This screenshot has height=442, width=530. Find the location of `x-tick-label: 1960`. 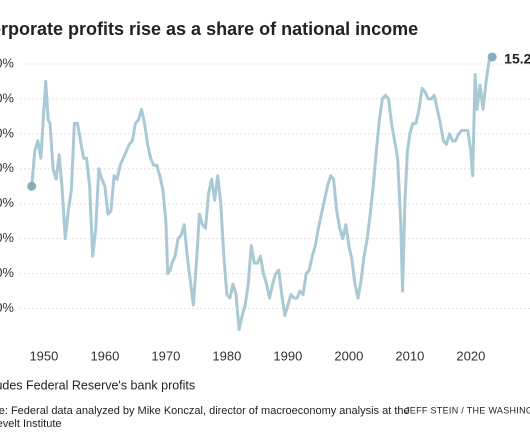

x-tick-label: 1960 is located at coordinates (104, 355).